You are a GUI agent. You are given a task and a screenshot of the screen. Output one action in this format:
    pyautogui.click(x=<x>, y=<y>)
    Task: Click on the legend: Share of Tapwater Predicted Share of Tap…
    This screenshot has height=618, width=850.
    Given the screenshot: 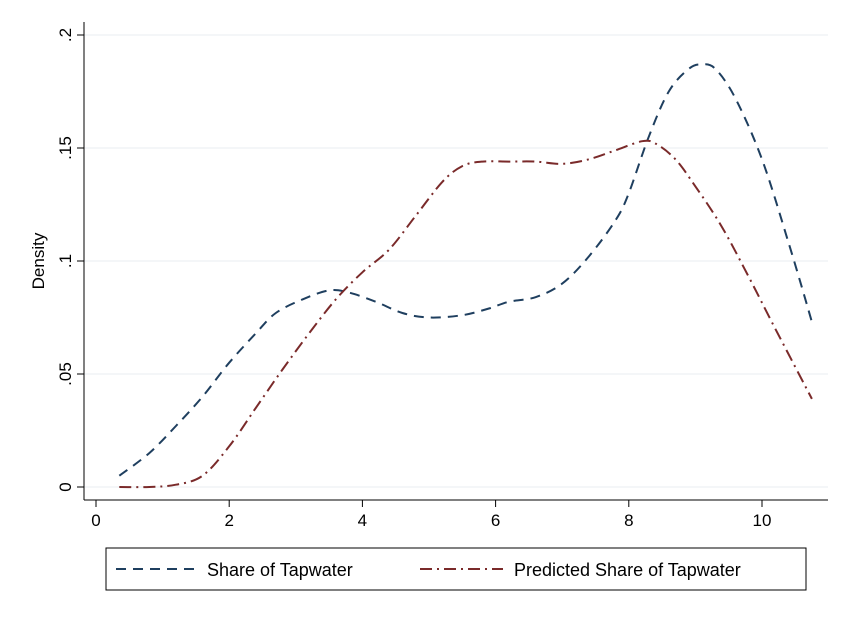 What is the action you would take?
    pyautogui.click(x=456, y=569)
    